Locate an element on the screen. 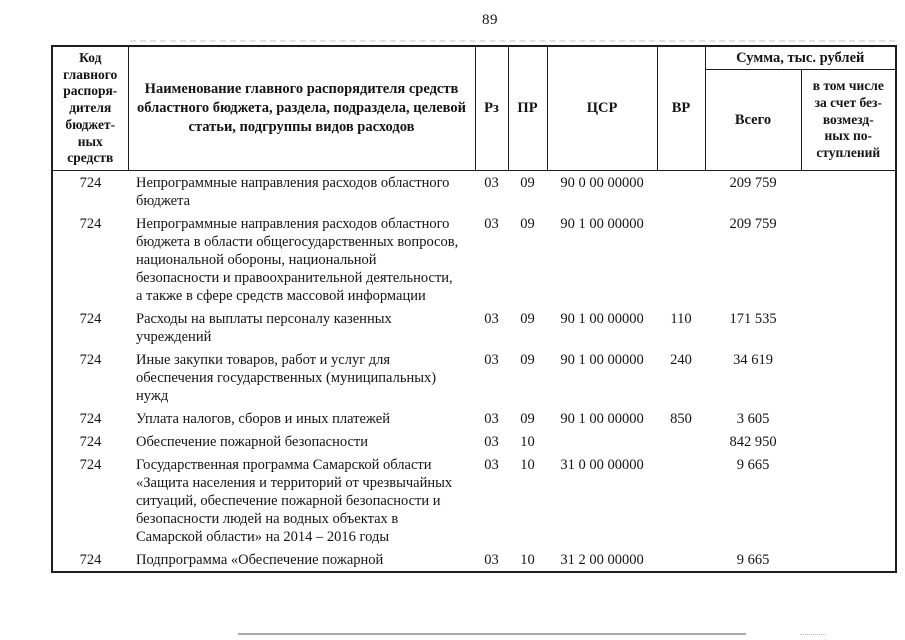 The height and width of the screenshot is (640, 905). scan-artifact-top-line is located at coordinates (512, 41).